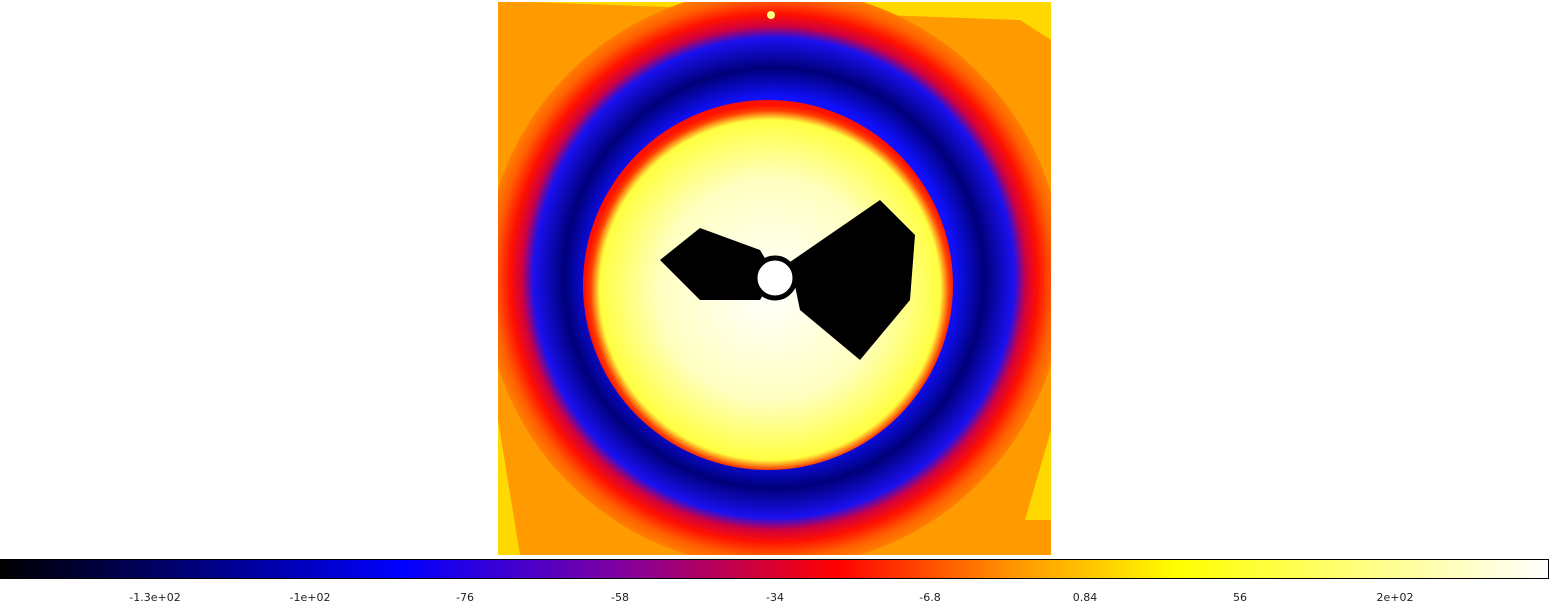 The image size is (1550, 603). What do you see at coordinates (1085, 597) in the screenshot?
I see `colorbar-tick-label: 0.84` at bounding box center [1085, 597].